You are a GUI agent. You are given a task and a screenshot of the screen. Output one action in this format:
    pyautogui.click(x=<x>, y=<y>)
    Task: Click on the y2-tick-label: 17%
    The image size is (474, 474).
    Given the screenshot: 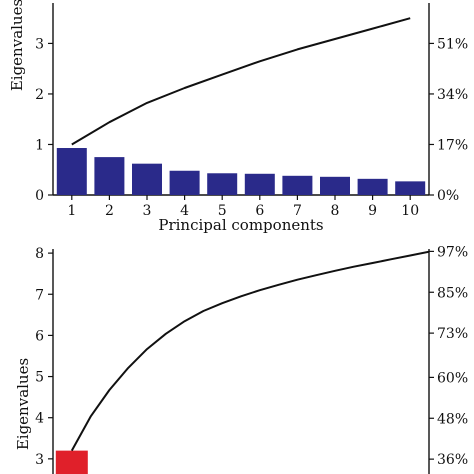 What is the action you would take?
    pyautogui.click(x=452, y=145)
    